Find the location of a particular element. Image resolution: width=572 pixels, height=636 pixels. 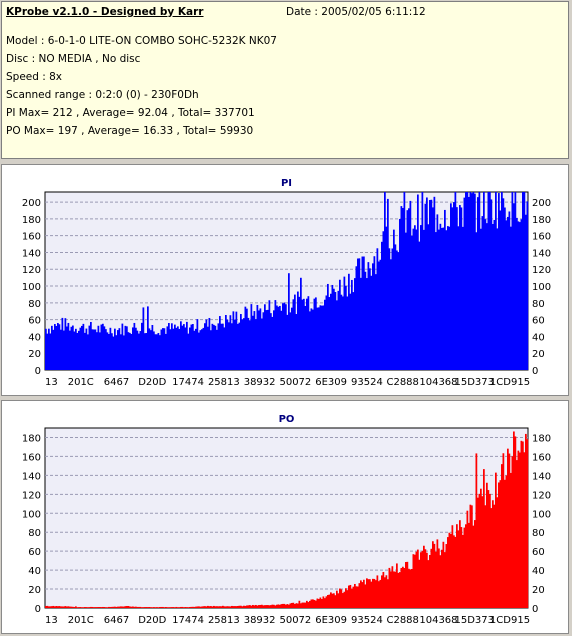

po-x-tick: 13 is located at coordinates (51, 620).